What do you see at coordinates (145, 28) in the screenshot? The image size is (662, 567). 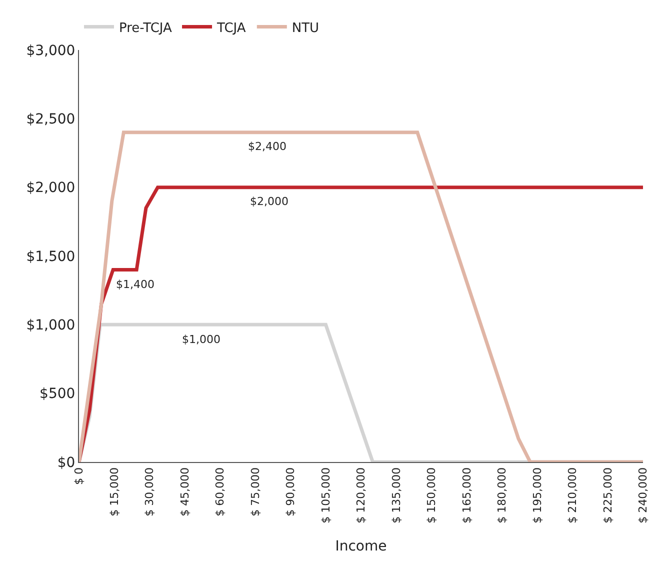 I see `legend-label: Pre-TCJA` at bounding box center [145, 28].